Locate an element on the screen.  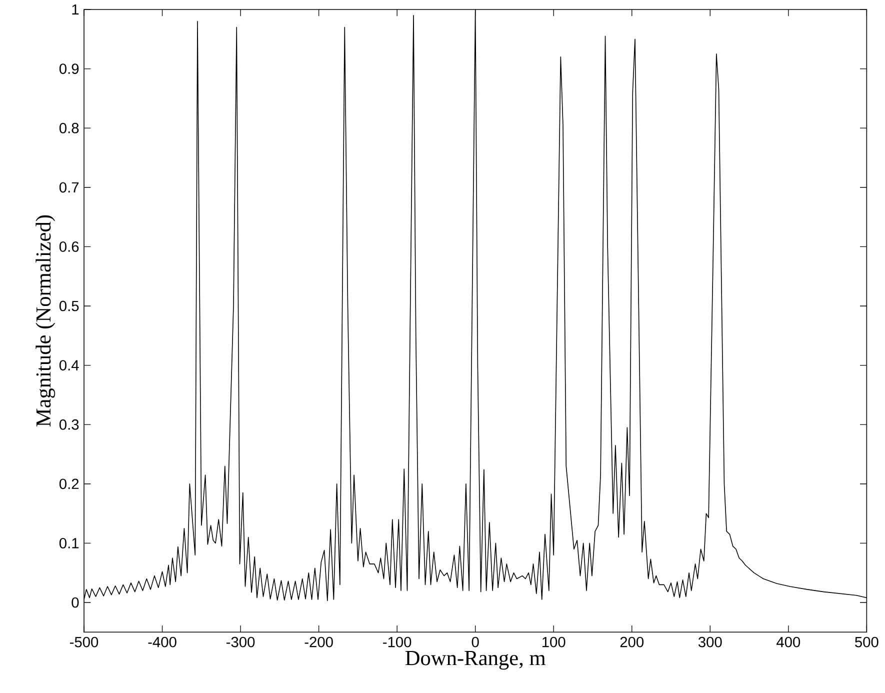
x-tick-label: 300 is located at coordinates (710, 642).